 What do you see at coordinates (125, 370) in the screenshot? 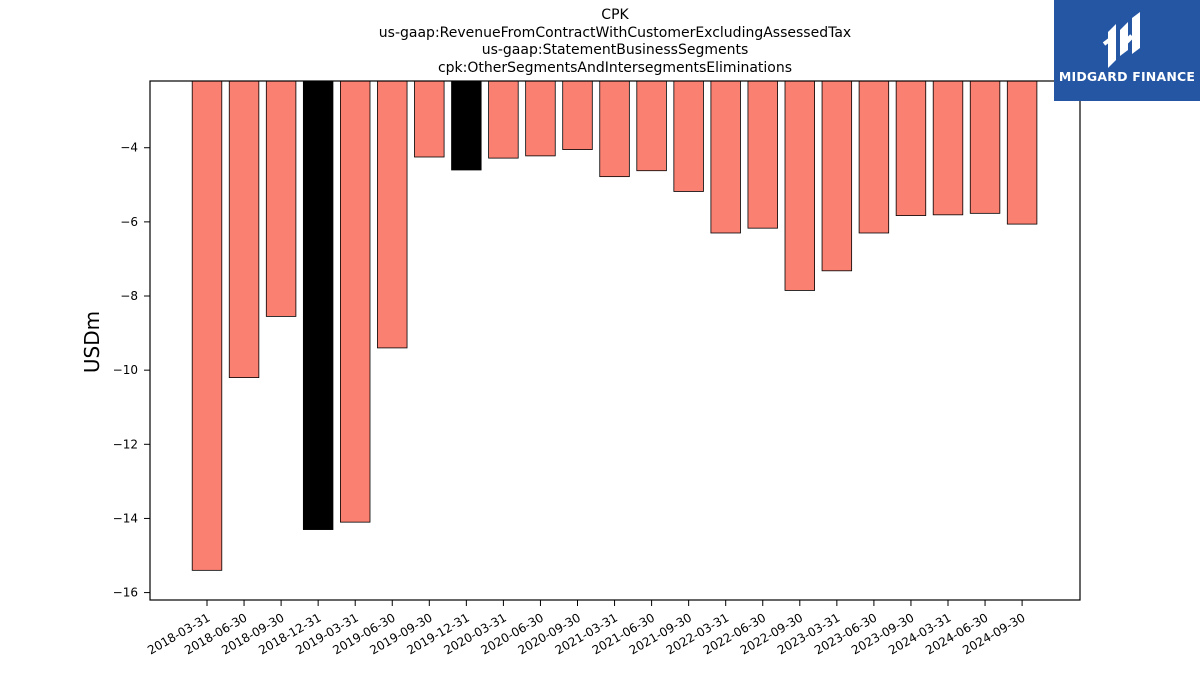
I see `y-tick-label: −10` at bounding box center [125, 370].